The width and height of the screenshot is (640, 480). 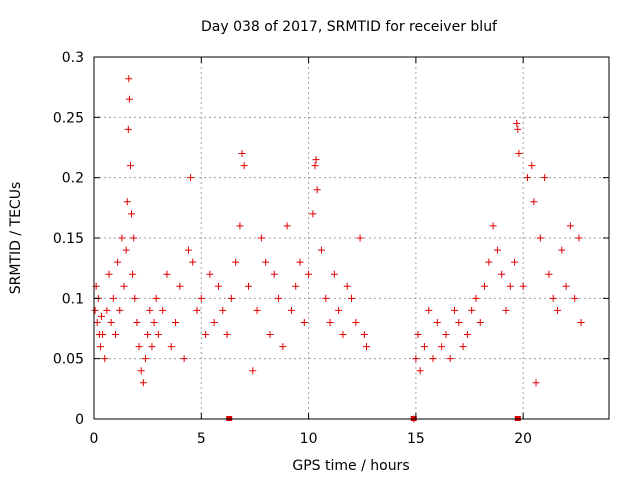 I want to click on y-tick-label: 0.15, so click(x=68, y=239).